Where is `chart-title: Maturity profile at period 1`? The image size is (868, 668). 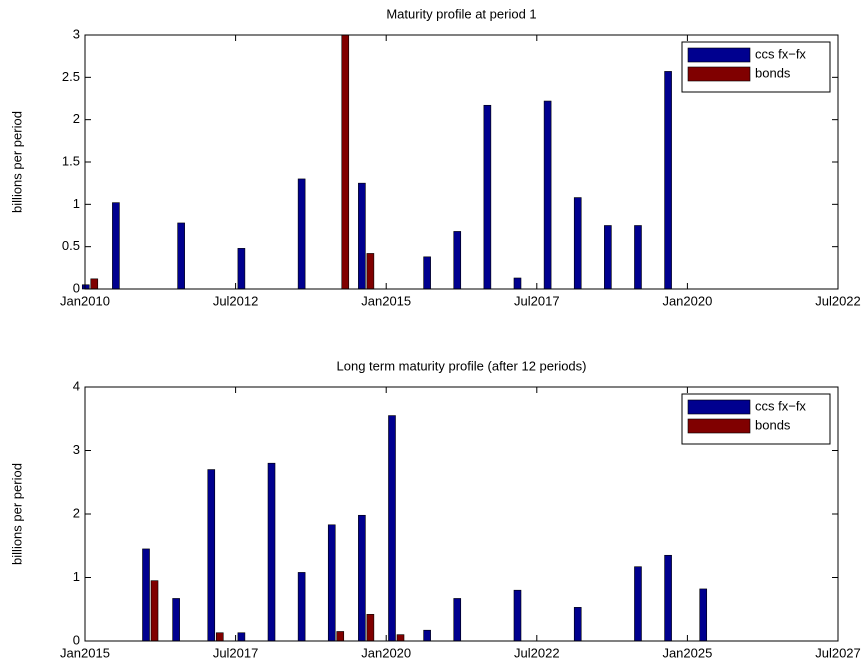 chart-title: Maturity profile at period 1 is located at coordinates (461, 13).